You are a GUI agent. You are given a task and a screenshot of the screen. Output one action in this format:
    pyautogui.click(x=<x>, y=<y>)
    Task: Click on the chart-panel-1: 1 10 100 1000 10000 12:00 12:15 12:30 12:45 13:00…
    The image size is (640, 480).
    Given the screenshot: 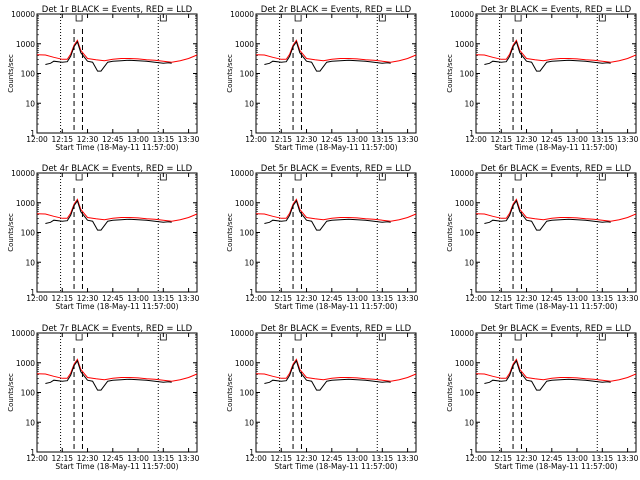 What is the action you would take?
    pyautogui.click(x=103, y=78)
    